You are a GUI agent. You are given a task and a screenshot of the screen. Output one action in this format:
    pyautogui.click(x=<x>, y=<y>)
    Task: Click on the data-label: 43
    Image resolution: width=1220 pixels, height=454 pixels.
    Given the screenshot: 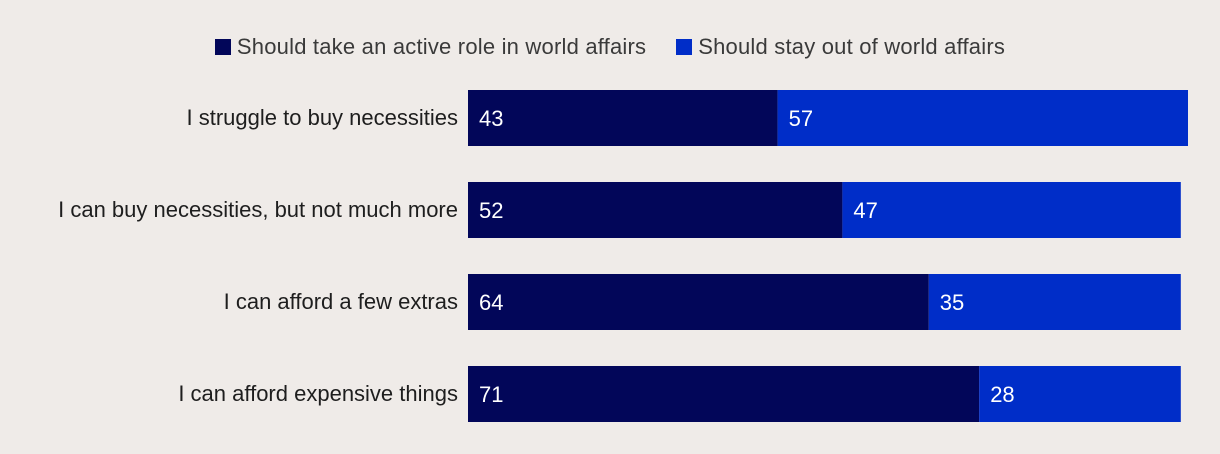 What is the action you would take?
    pyautogui.click(x=491, y=118)
    